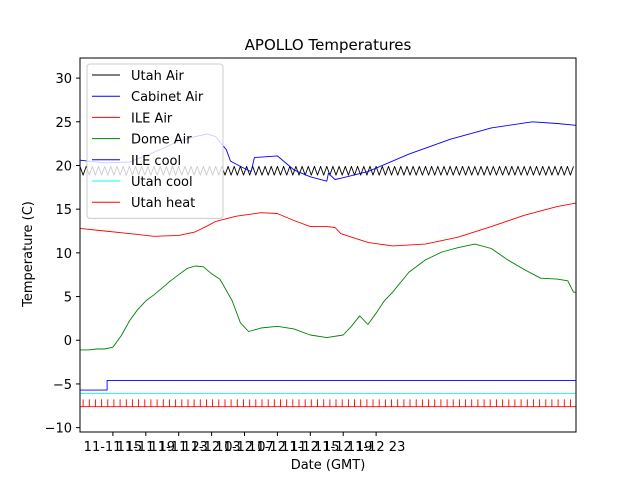 The height and width of the screenshot is (480, 640). What do you see at coordinates (68, 341) in the screenshot?
I see `y-tick-label: 0` at bounding box center [68, 341].